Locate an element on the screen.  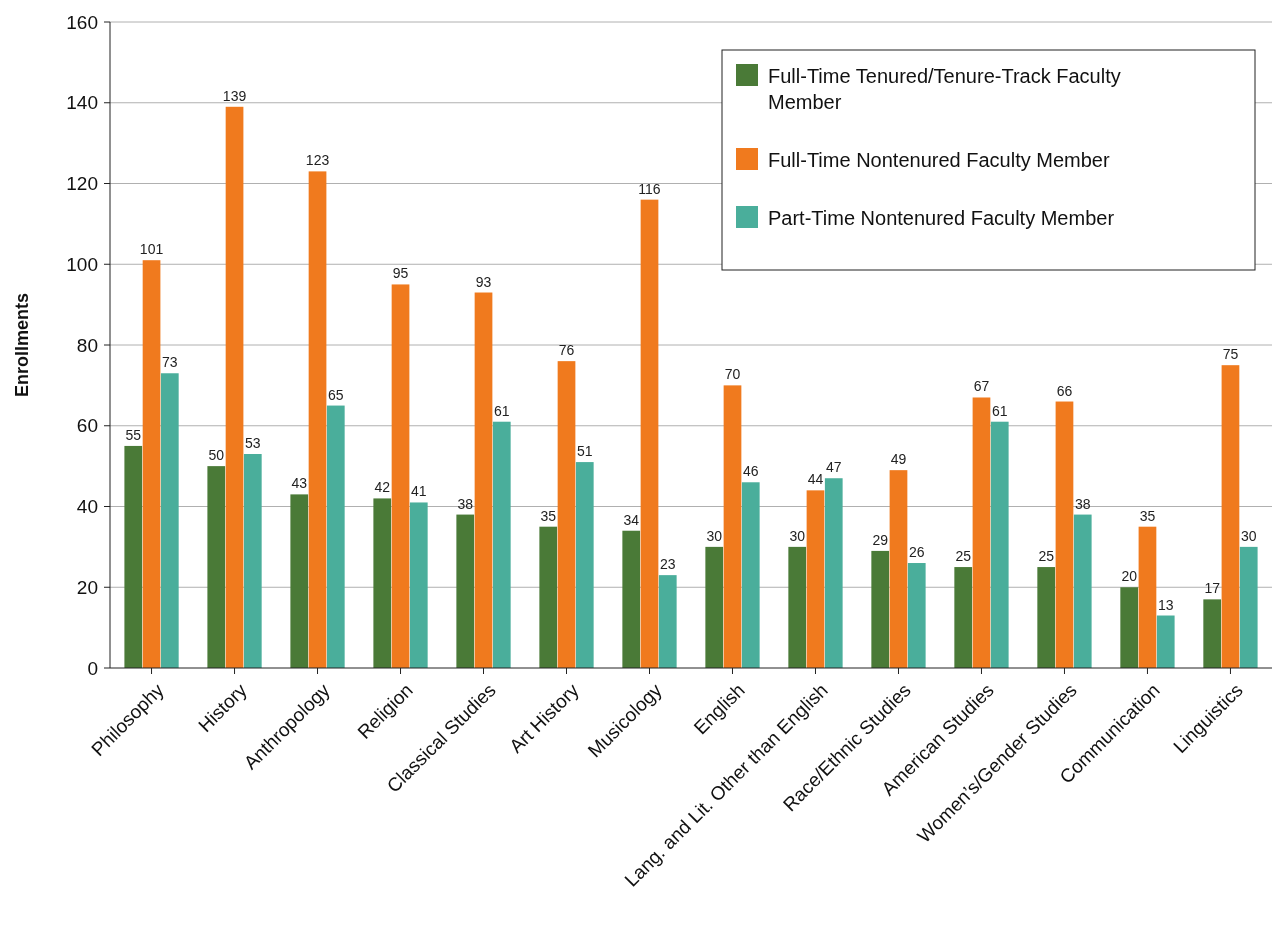
data-label: 101 is located at coordinates (151, 249).